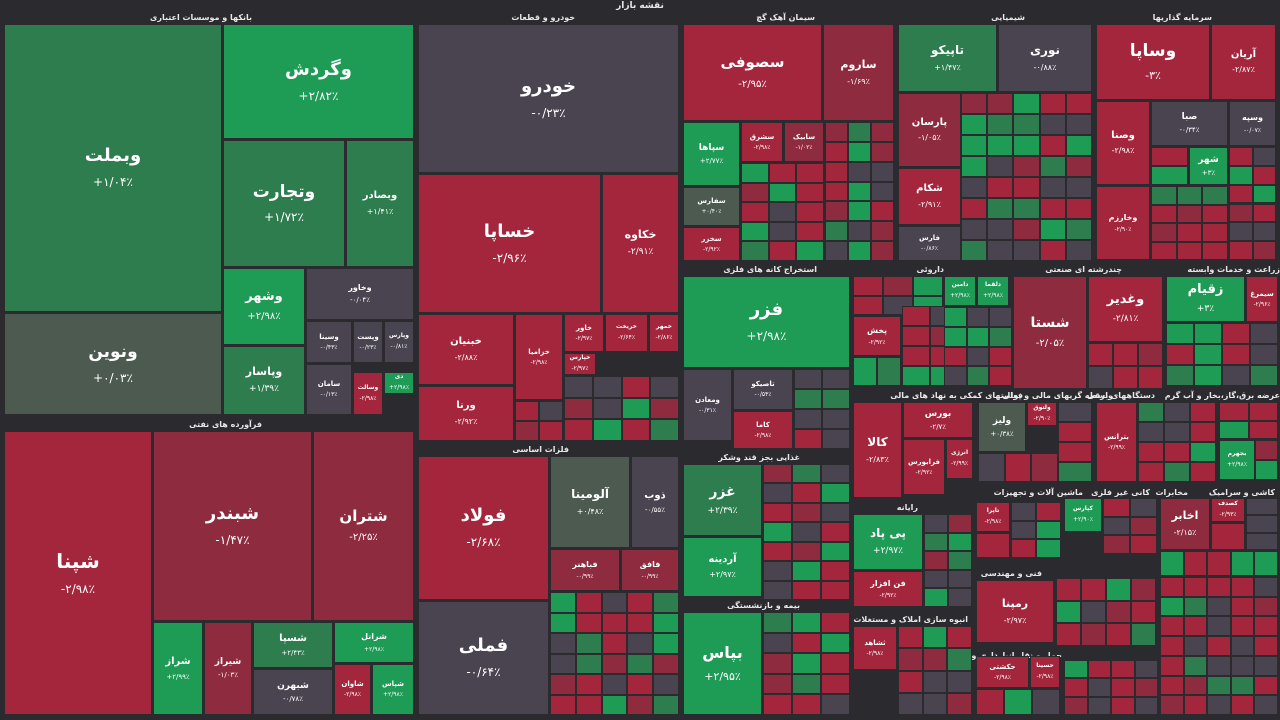  I want to click on symbol-tile: شاوان -۲/۹۸٪, so click(352, 689).